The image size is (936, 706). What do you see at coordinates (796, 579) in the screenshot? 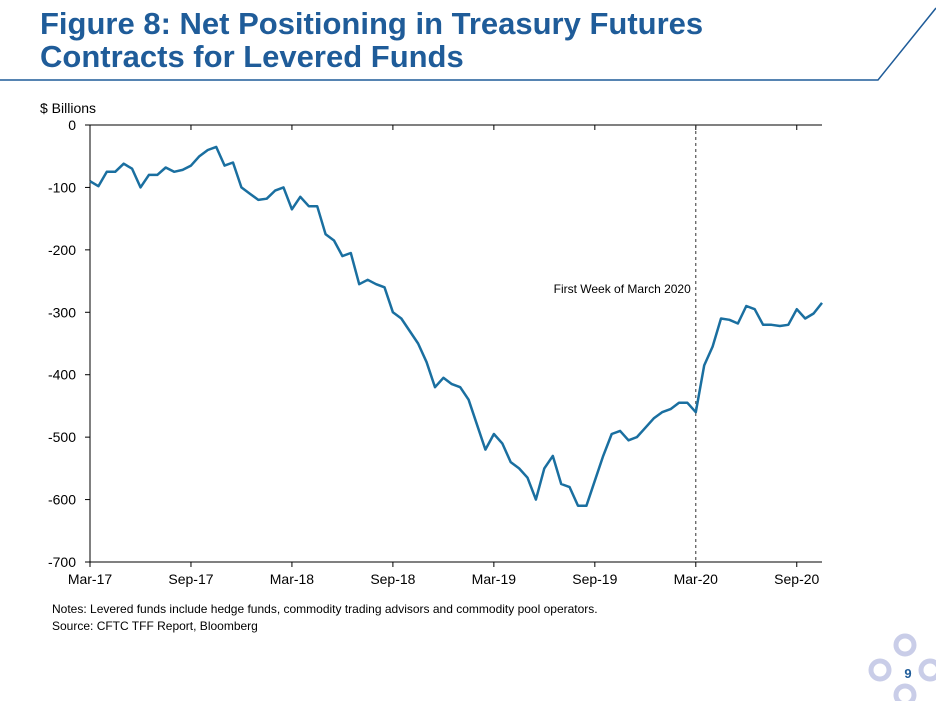
I see `x-tick-label: Sep-20` at bounding box center [796, 579].